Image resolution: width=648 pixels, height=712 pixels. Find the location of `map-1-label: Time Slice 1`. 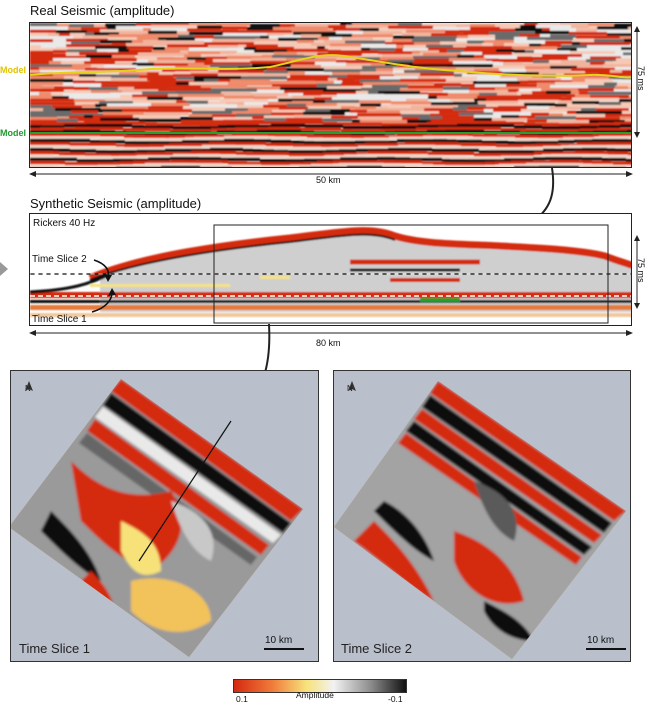

map-1-label: Time Slice 1 is located at coordinates (55, 648).